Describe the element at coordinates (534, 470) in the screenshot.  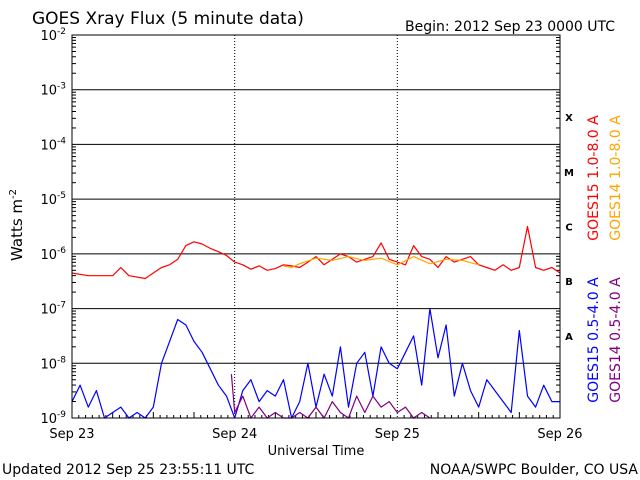
I see `footer-credit: NOAA/SWPC Boulder, CO USA` at that location.